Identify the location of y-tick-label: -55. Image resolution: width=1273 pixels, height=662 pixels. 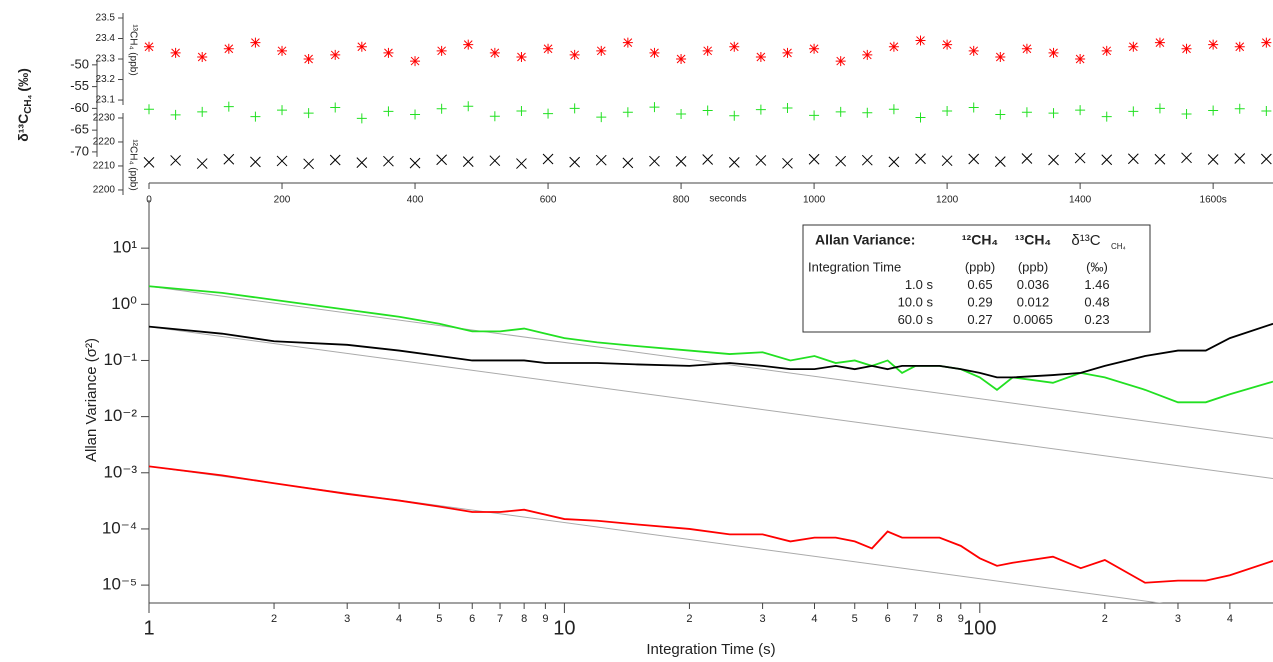
(79, 85).